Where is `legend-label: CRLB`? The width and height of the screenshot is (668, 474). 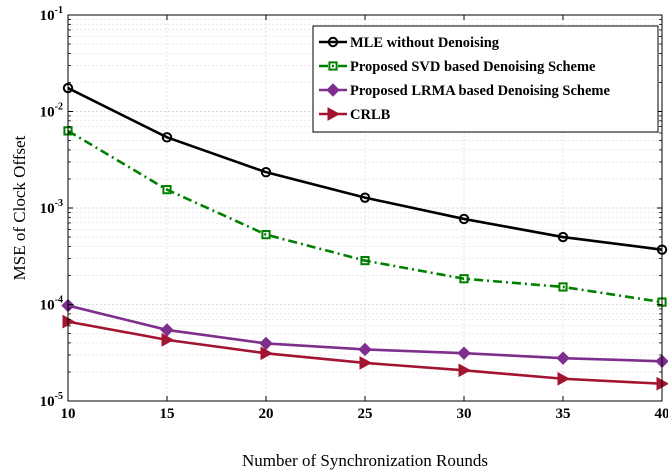
legend-label: CRLB is located at coordinates (370, 115).